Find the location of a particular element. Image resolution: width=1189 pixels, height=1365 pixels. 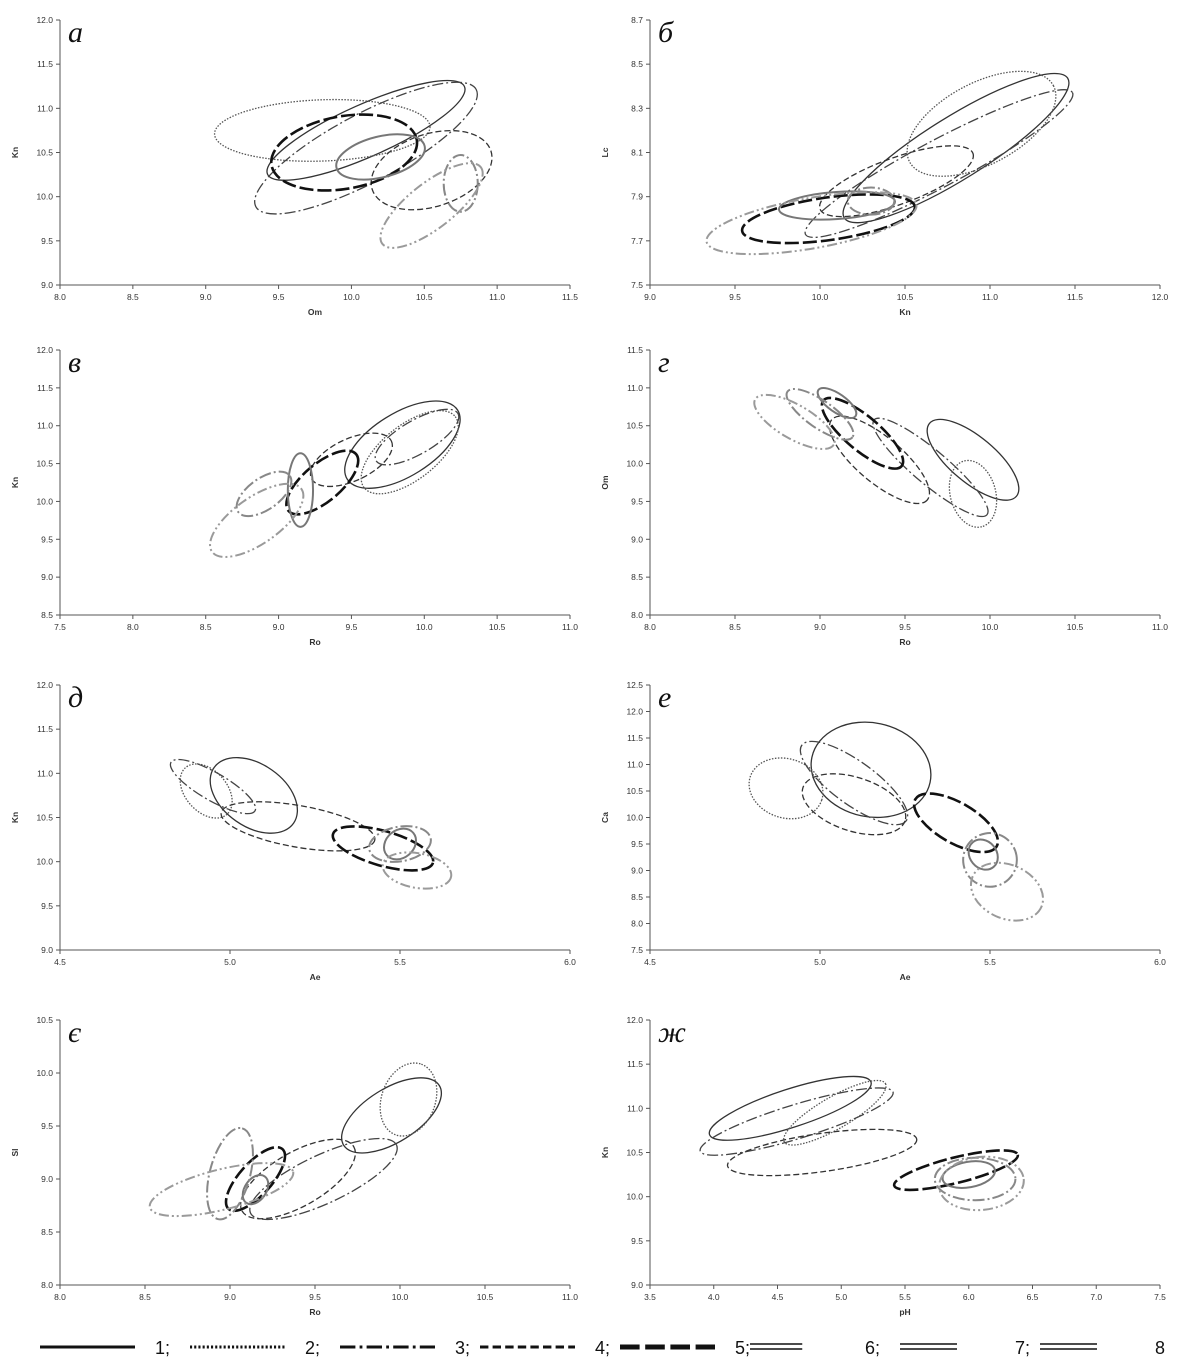

y-tick-label: 8.7 is located at coordinates (637, 20).